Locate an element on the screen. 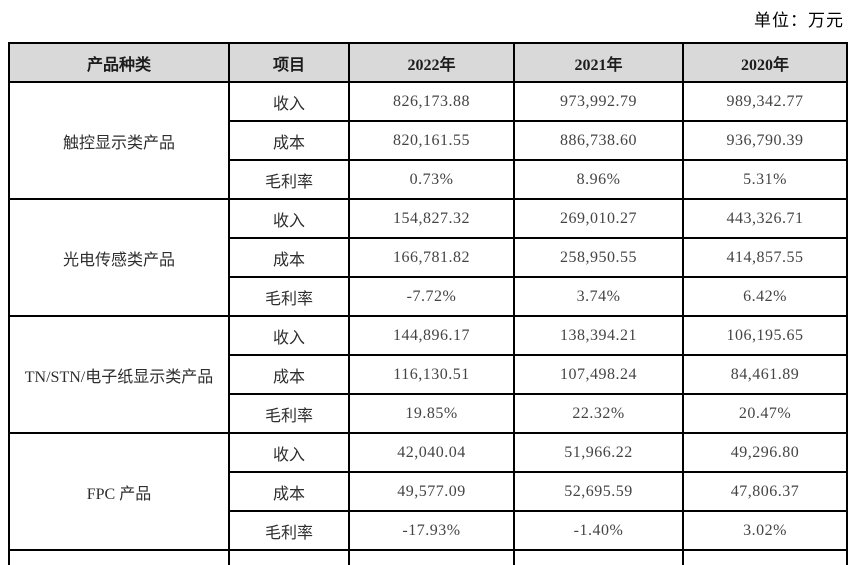 This screenshot has width=852, height=565. value-cell-2021: 138,394.21 is located at coordinates (598, 335).